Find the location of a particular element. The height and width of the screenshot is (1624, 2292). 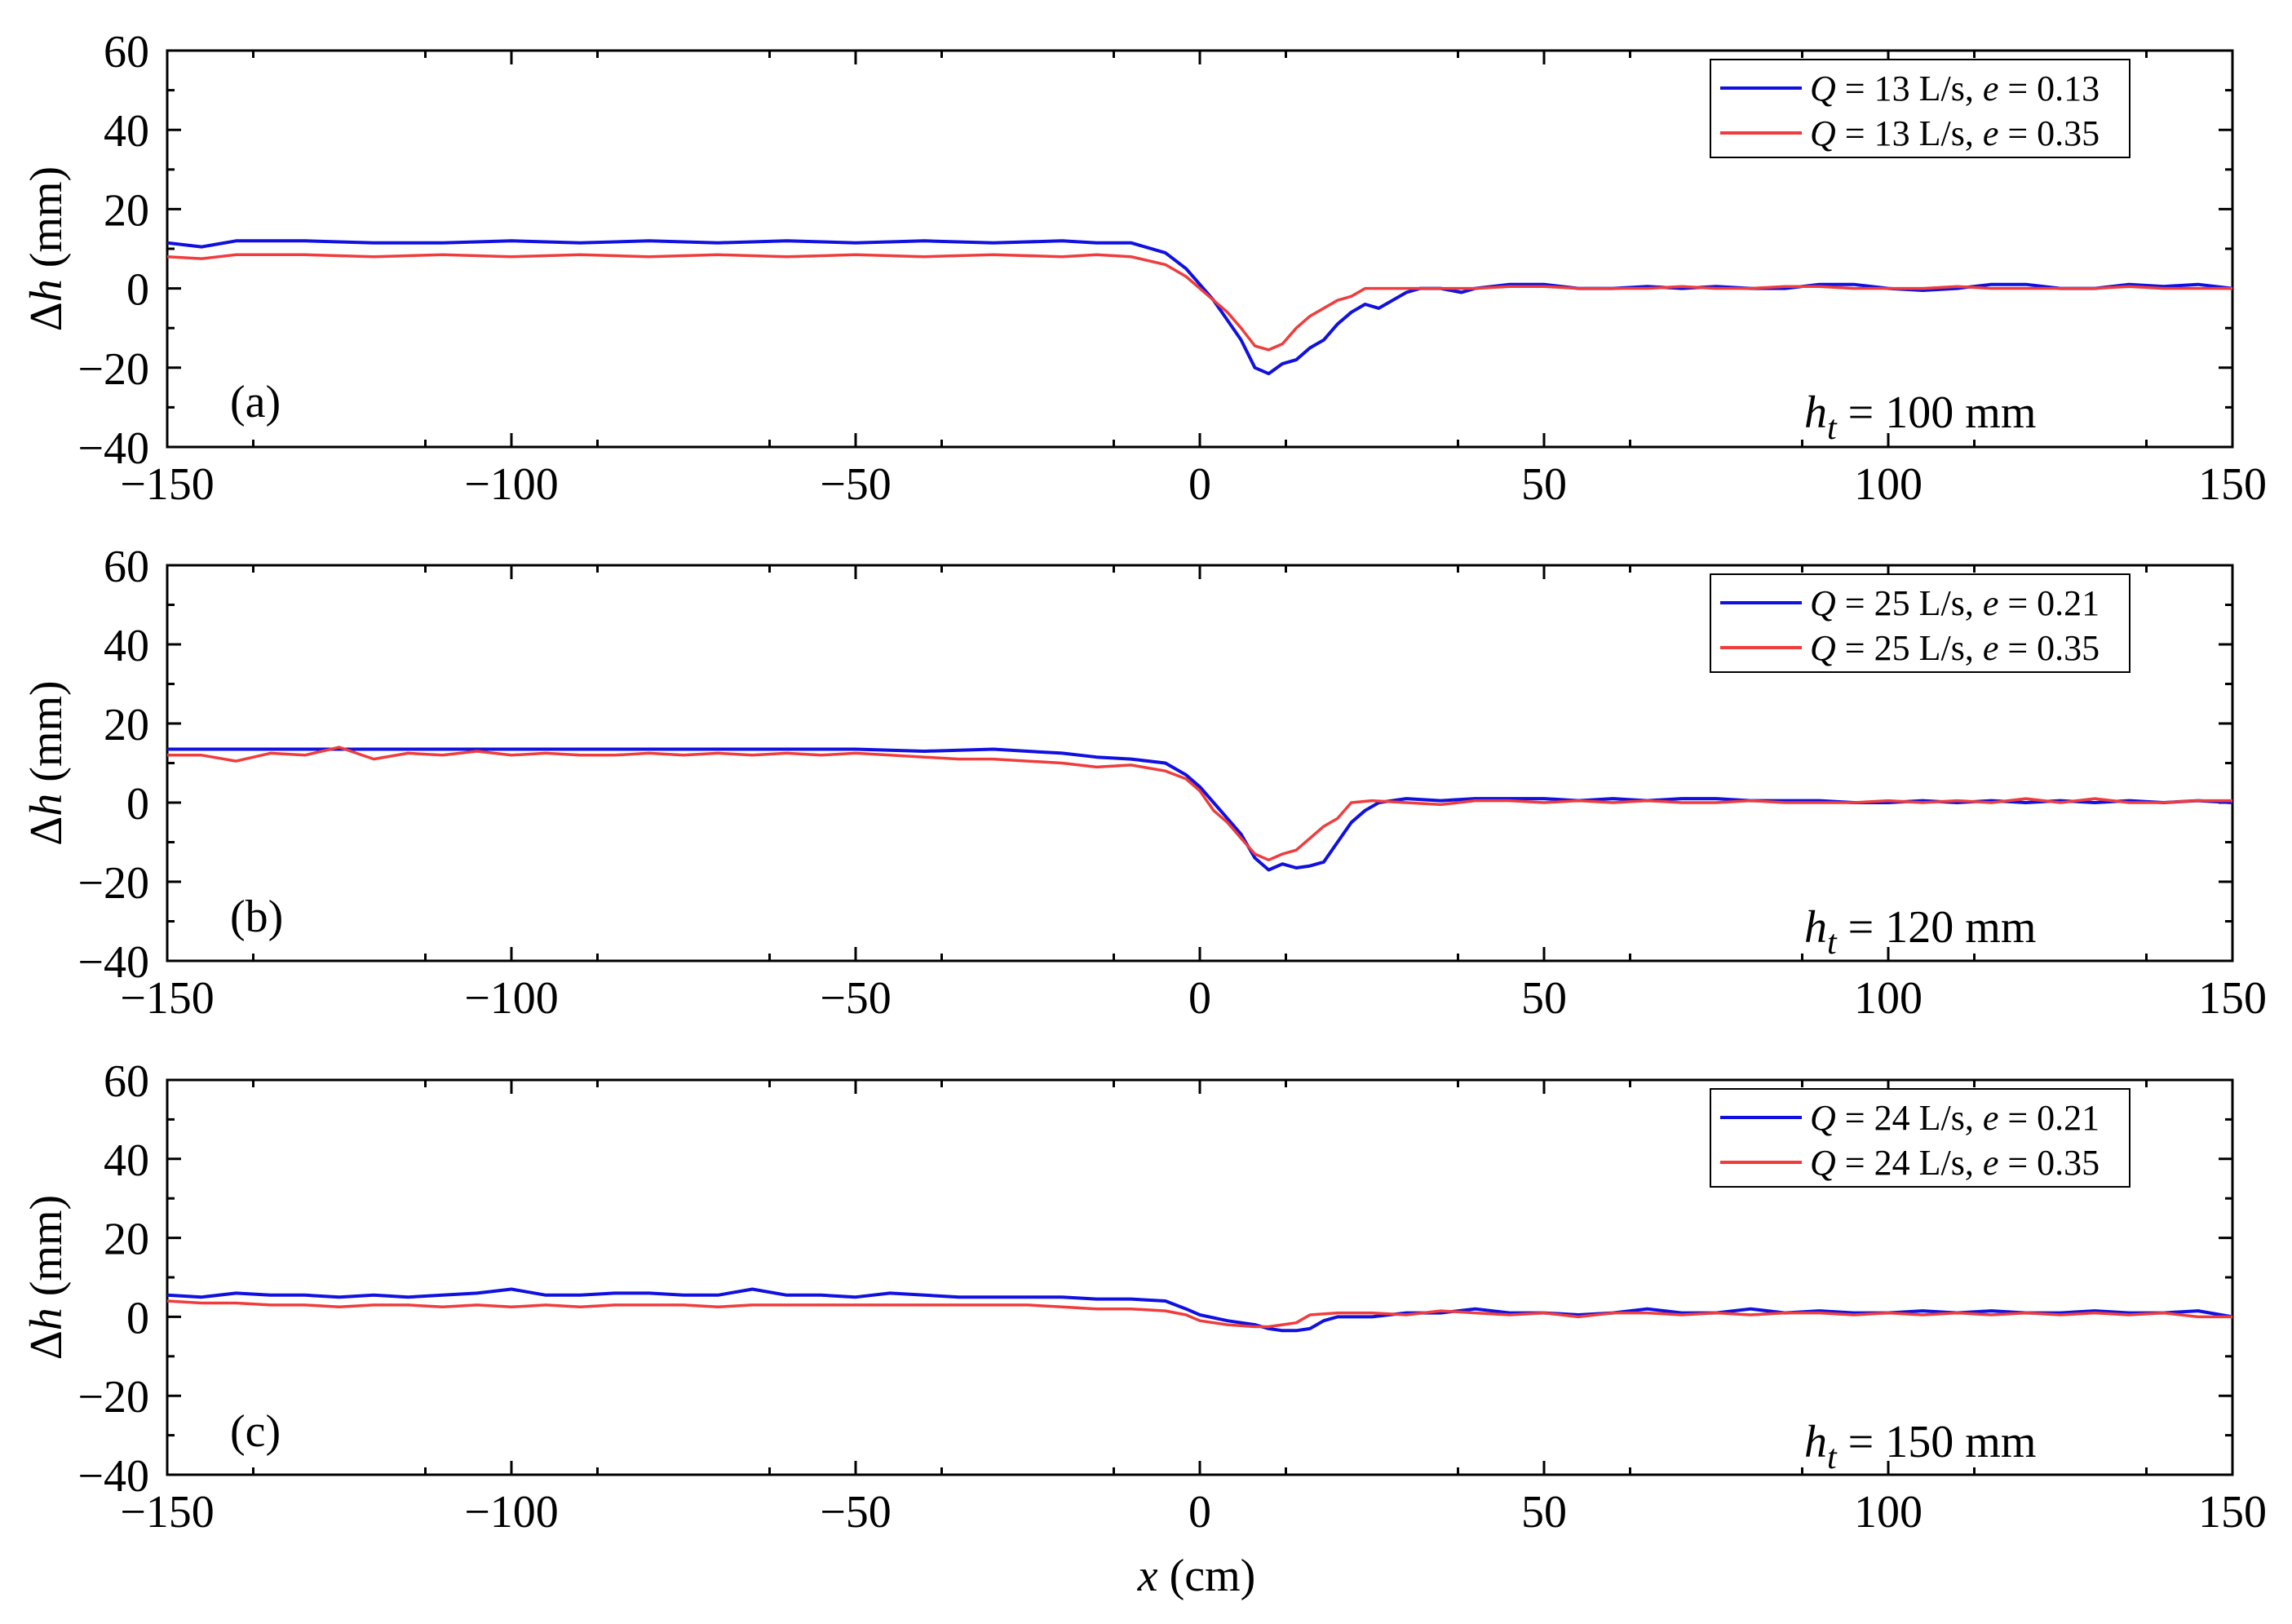

annotation-value: = 120 mm is located at coordinates (1937, 927).